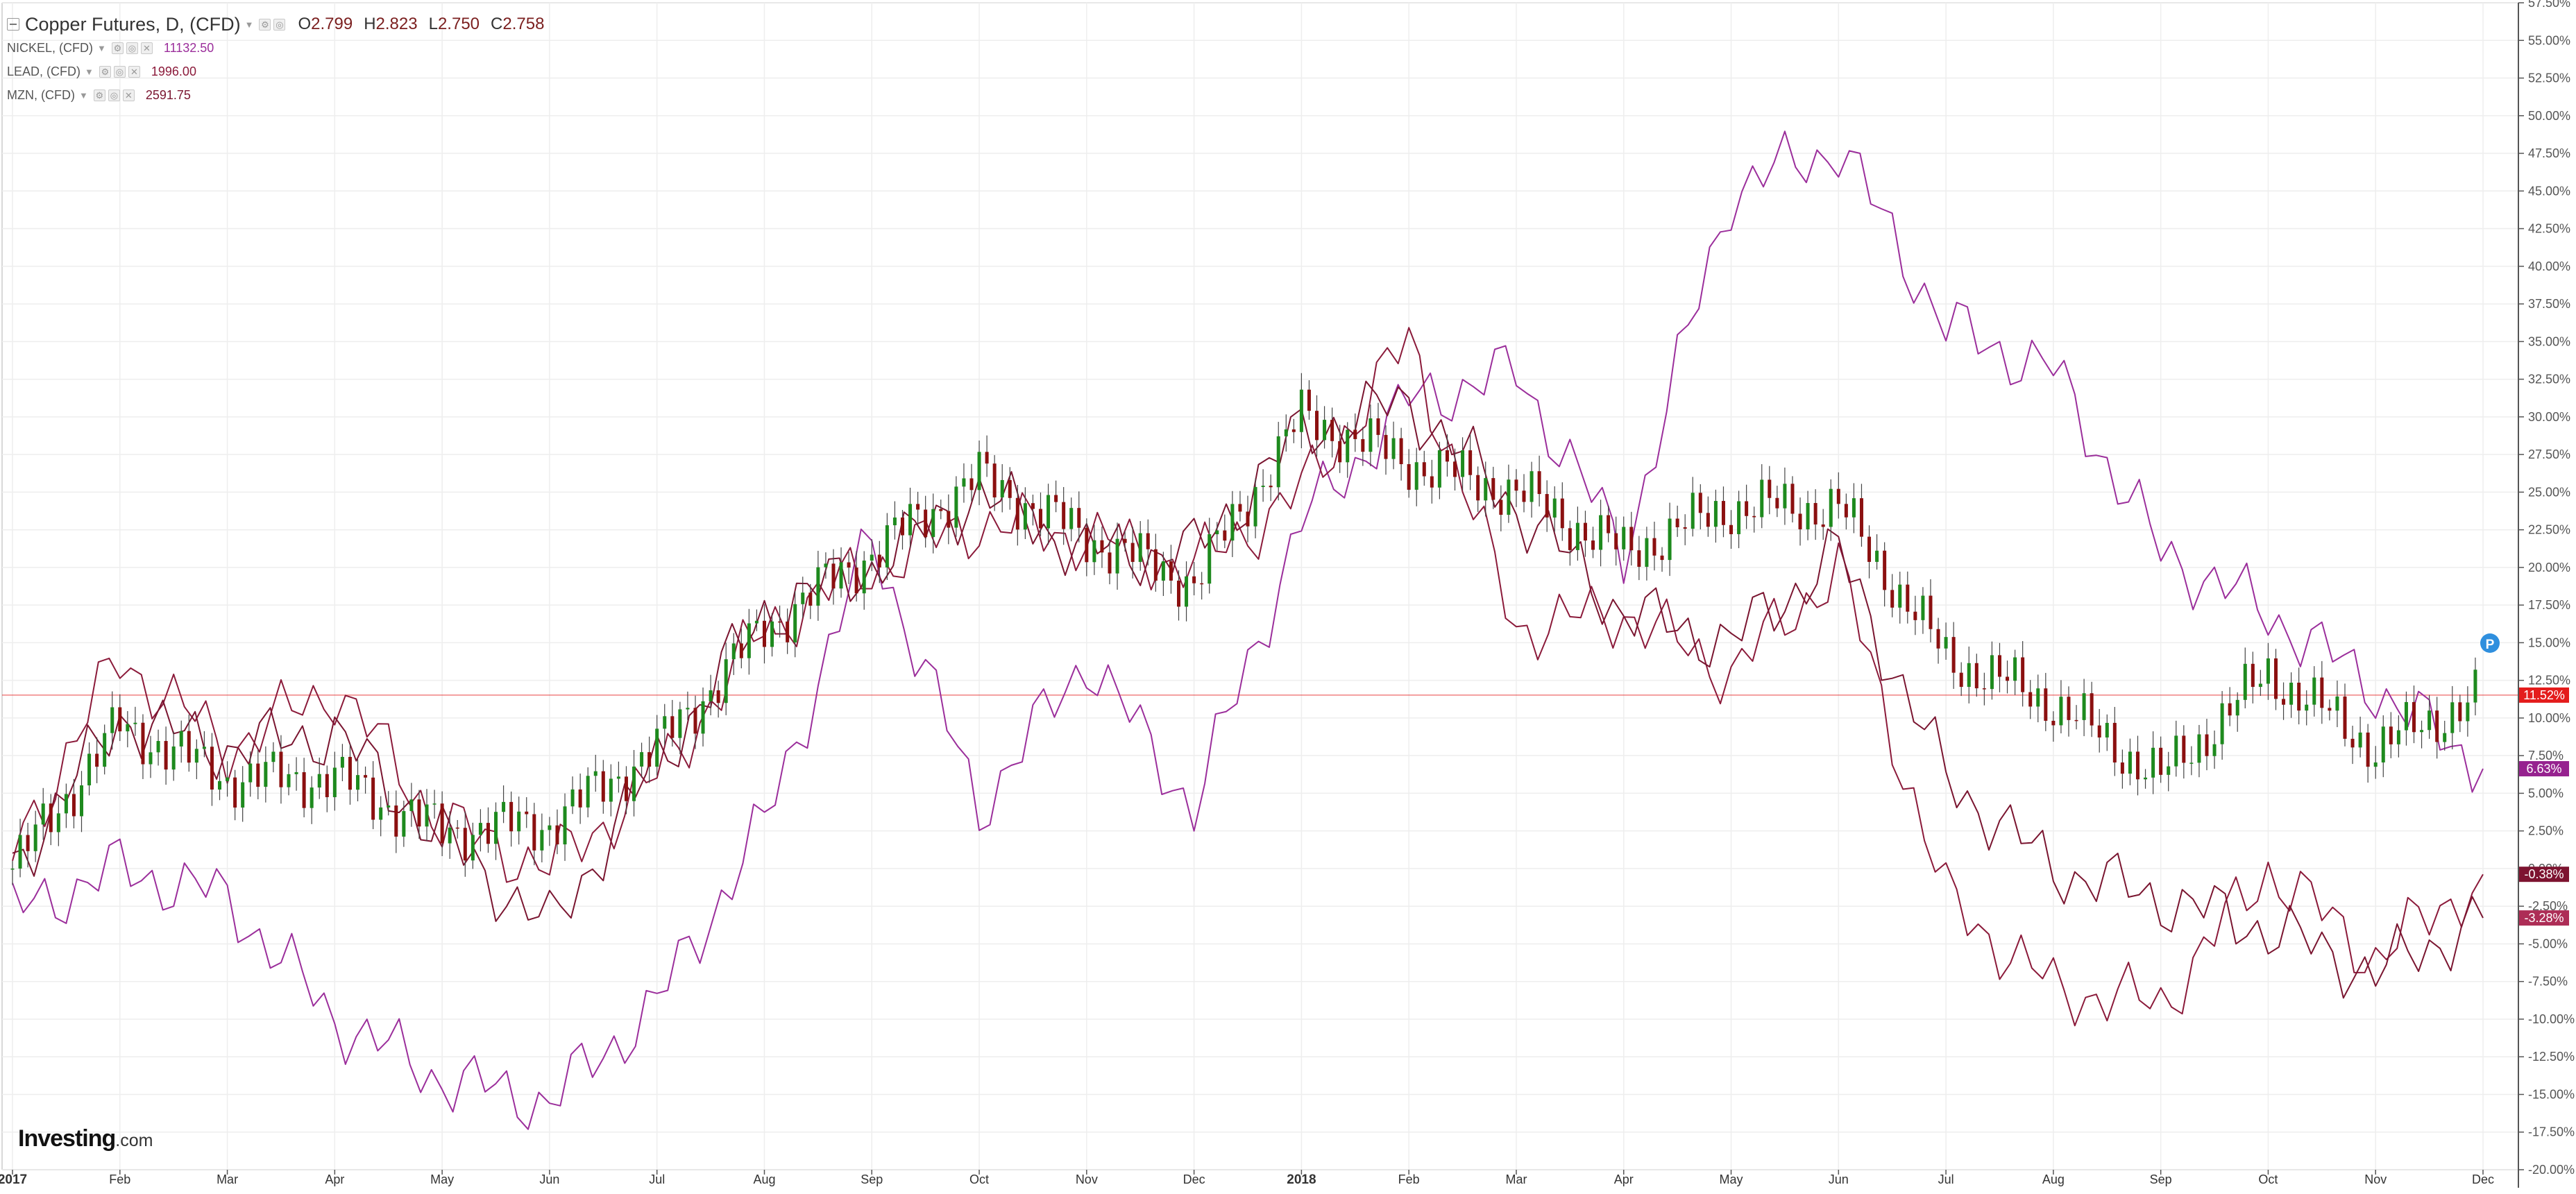 This screenshot has width=2576, height=1194. Describe the element at coordinates (90, 71) in the screenshot. I see `chevron-down-icon: ▼` at that location.